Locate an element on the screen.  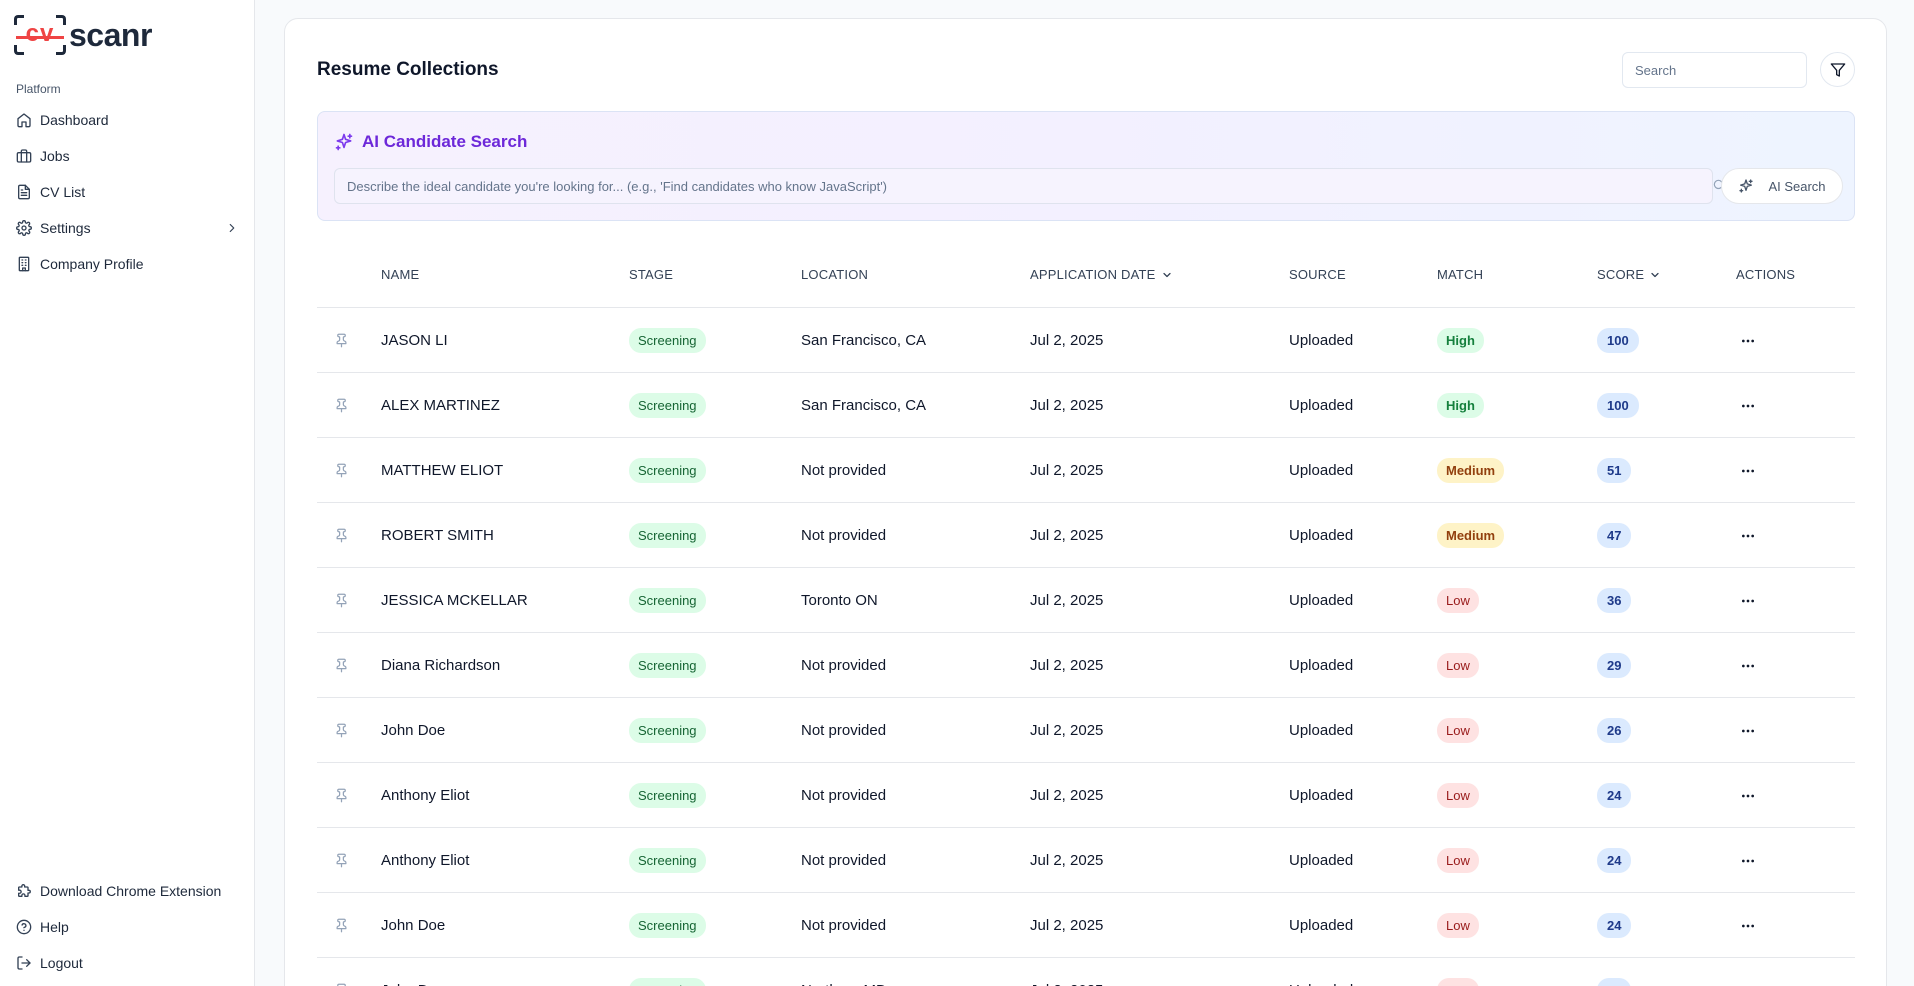
logout-icon is located at coordinates (24, 963).